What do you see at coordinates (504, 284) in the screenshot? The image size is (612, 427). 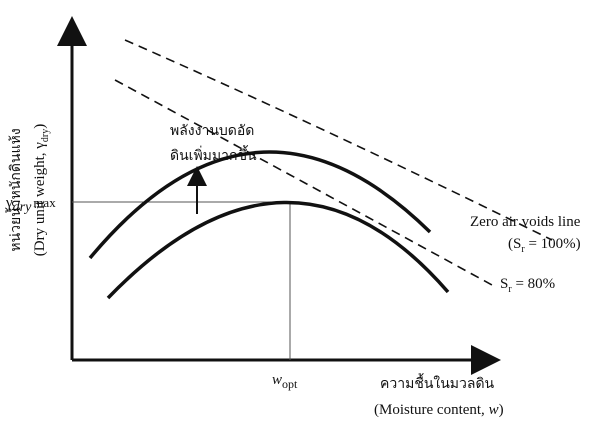 I see `s80-prefix: S` at bounding box center [504, 284].